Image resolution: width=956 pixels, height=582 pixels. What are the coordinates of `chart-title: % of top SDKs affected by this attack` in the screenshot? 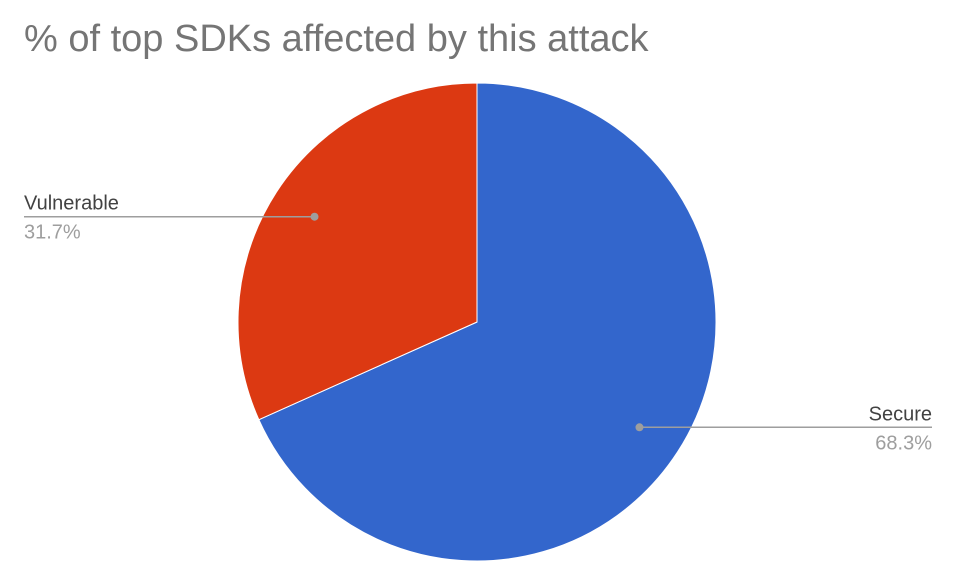 It's located at (336, 39).